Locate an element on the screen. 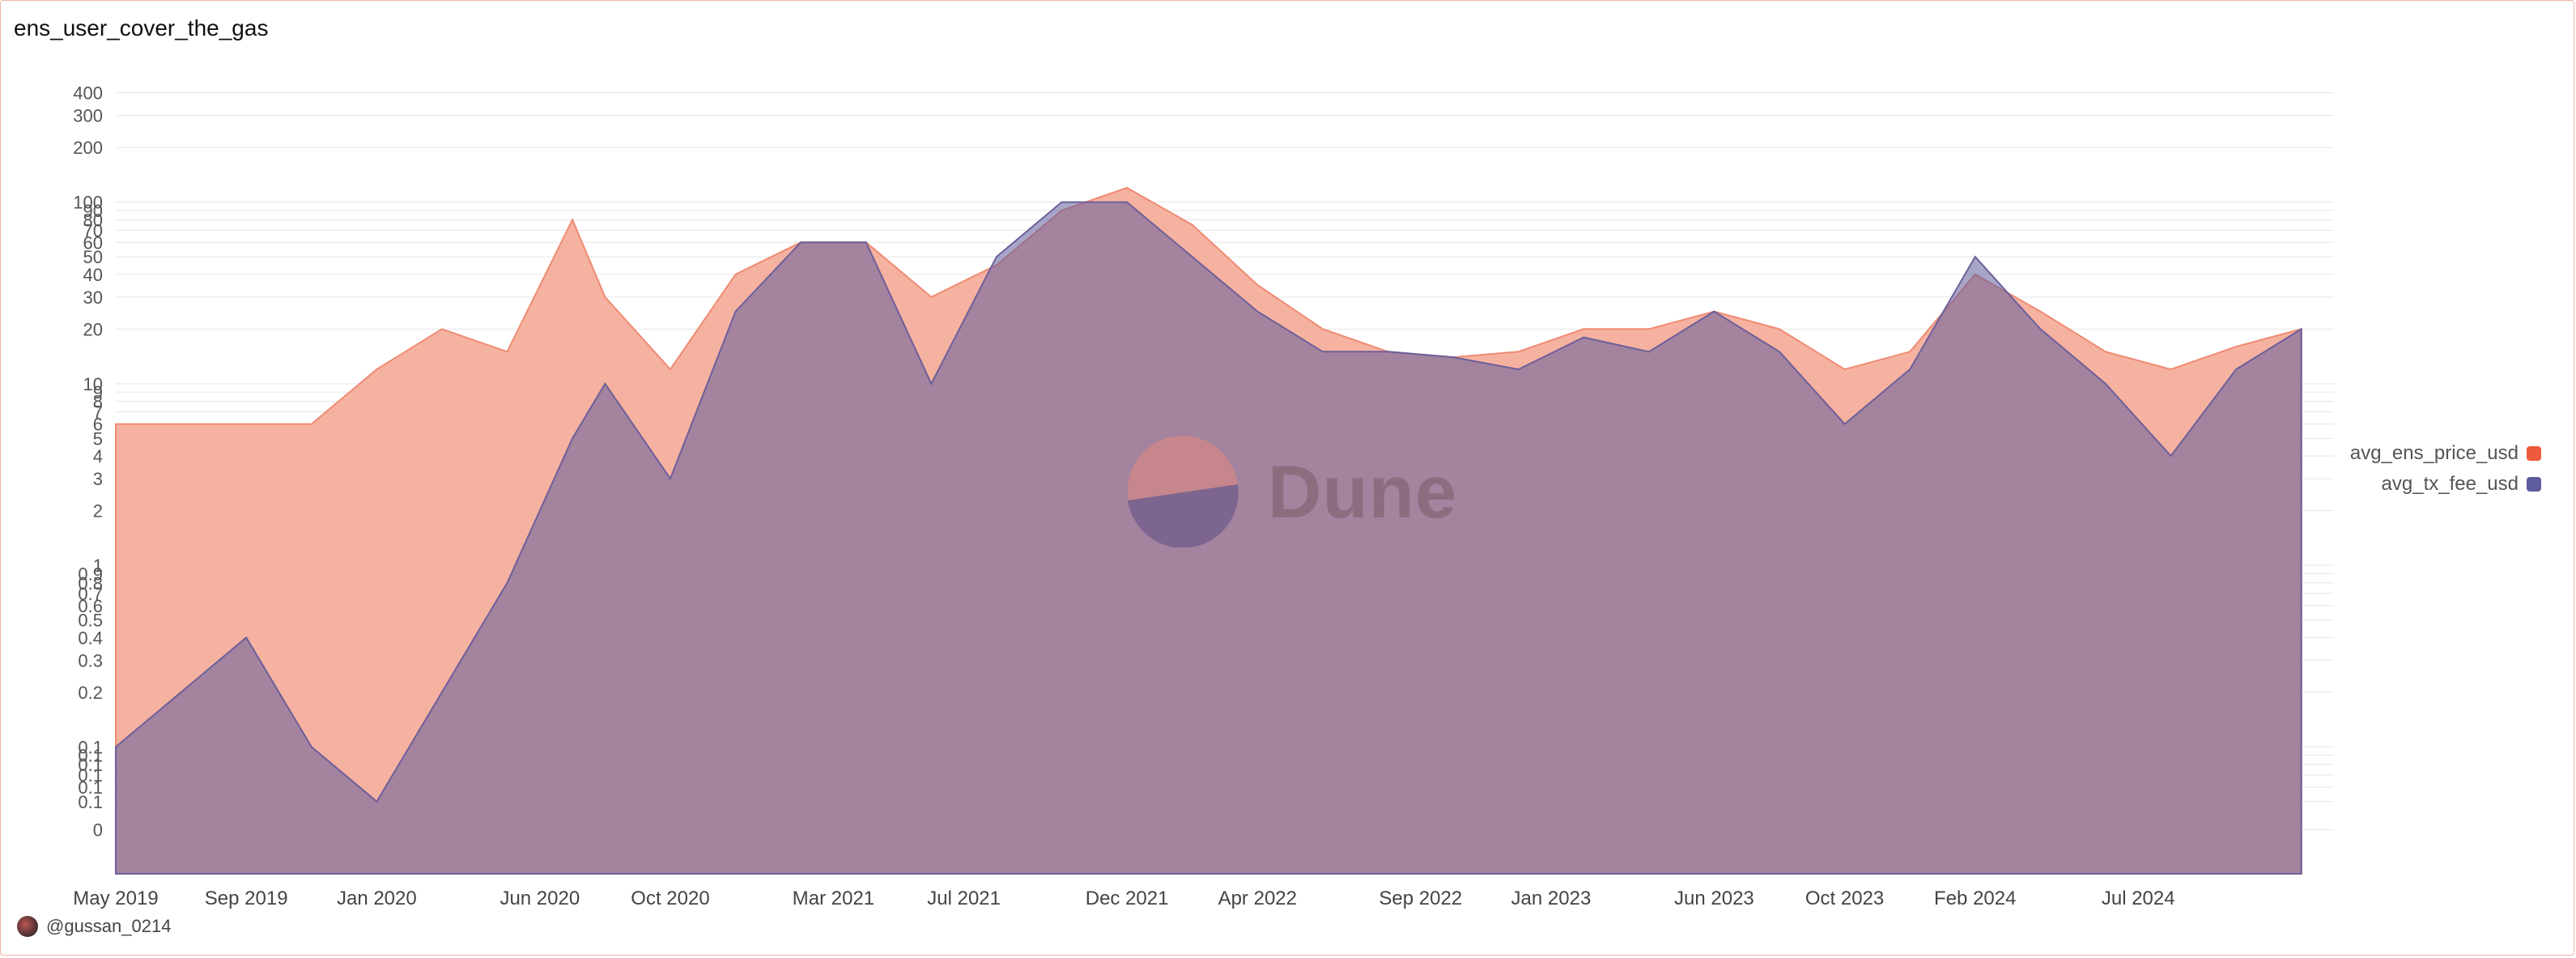 This screenshot has width=2576, height=958. x-tick-label: Mar 2021 is located at coordinates (834, 898).